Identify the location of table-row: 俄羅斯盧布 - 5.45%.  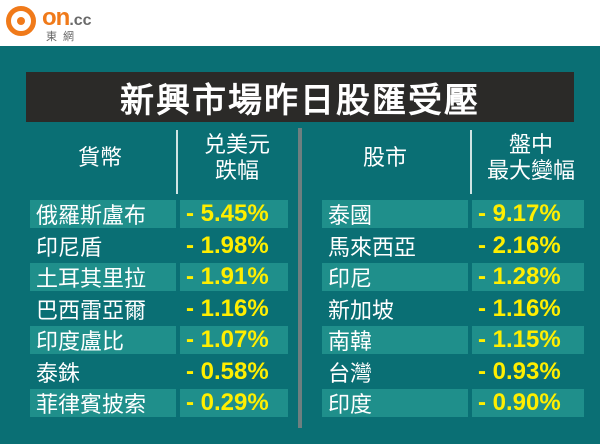
(159, 214).